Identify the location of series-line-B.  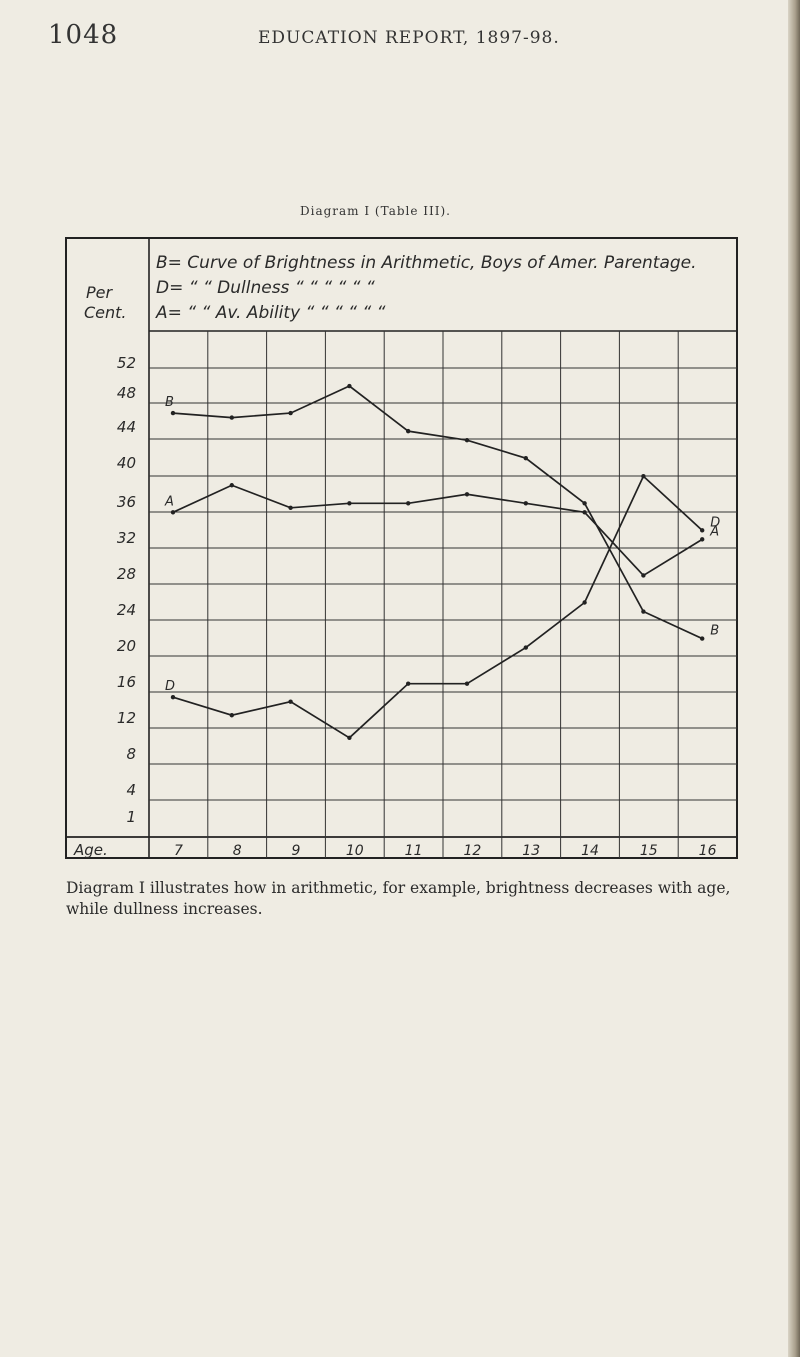
(437, 512).